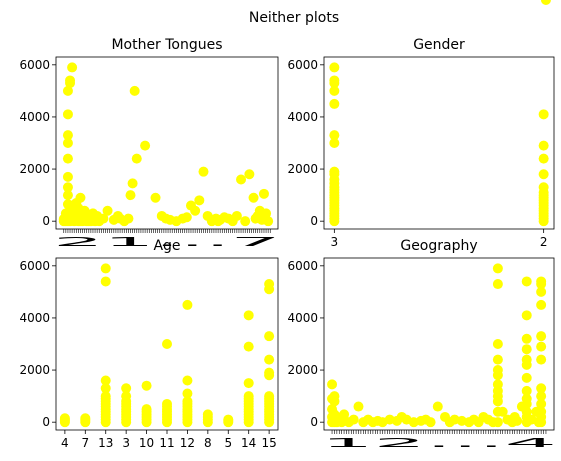 The image size is (561, 461). What do you see at coordinates (166, 443) in the screenshot?
I see `x-tick-label: 11` at bounding box center [166, 443].